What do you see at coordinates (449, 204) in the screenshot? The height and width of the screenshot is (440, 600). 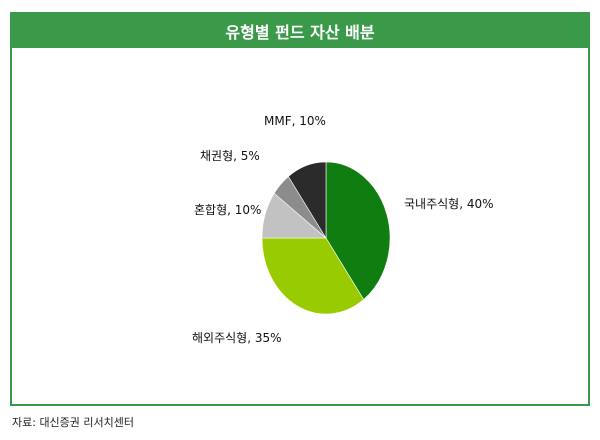 I see `slice-label: 국내주식형, 40%` at bounding box center [449, 204].